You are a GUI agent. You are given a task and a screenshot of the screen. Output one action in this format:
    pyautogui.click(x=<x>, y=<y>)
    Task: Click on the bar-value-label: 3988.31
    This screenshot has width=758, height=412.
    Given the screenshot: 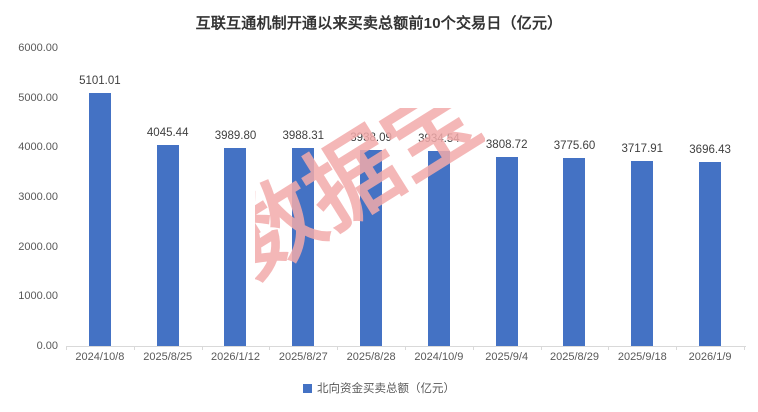 What is the action you would take?
    pyautogui.click(x=303, y=135)
    